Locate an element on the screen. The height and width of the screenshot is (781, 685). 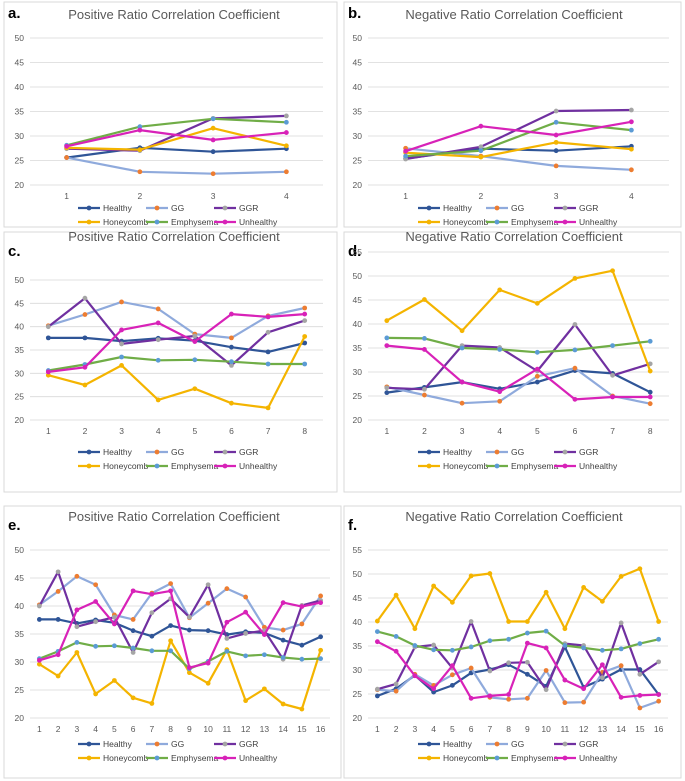
chart-title: Positive Ratio Correlation Coefficient is located at coordinates (174, 236).